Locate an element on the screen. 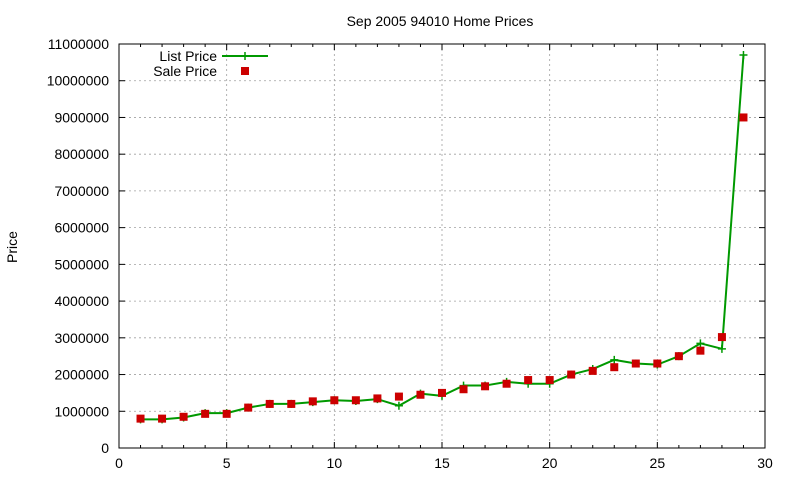 This screenshot has width=800, height=480. x-tick-label: 30 is located at coordinates (765, 463).